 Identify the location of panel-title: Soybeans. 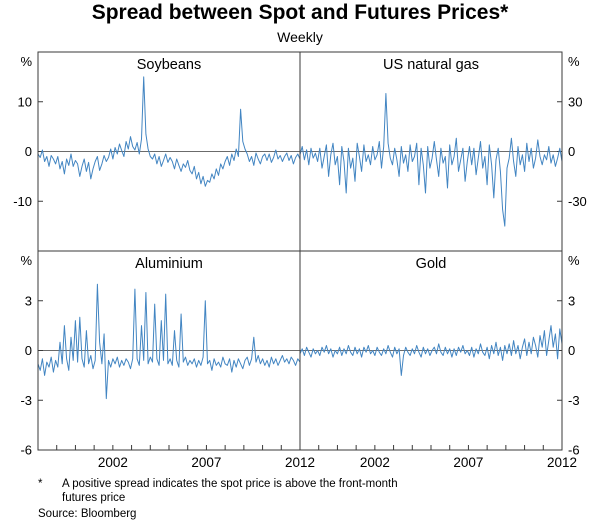
(169, 65).